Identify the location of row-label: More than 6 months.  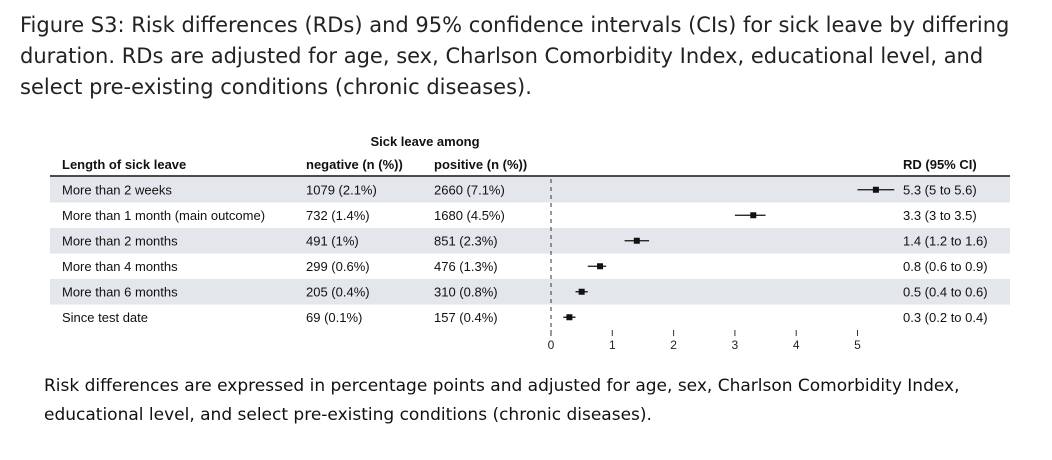
(120, 291).